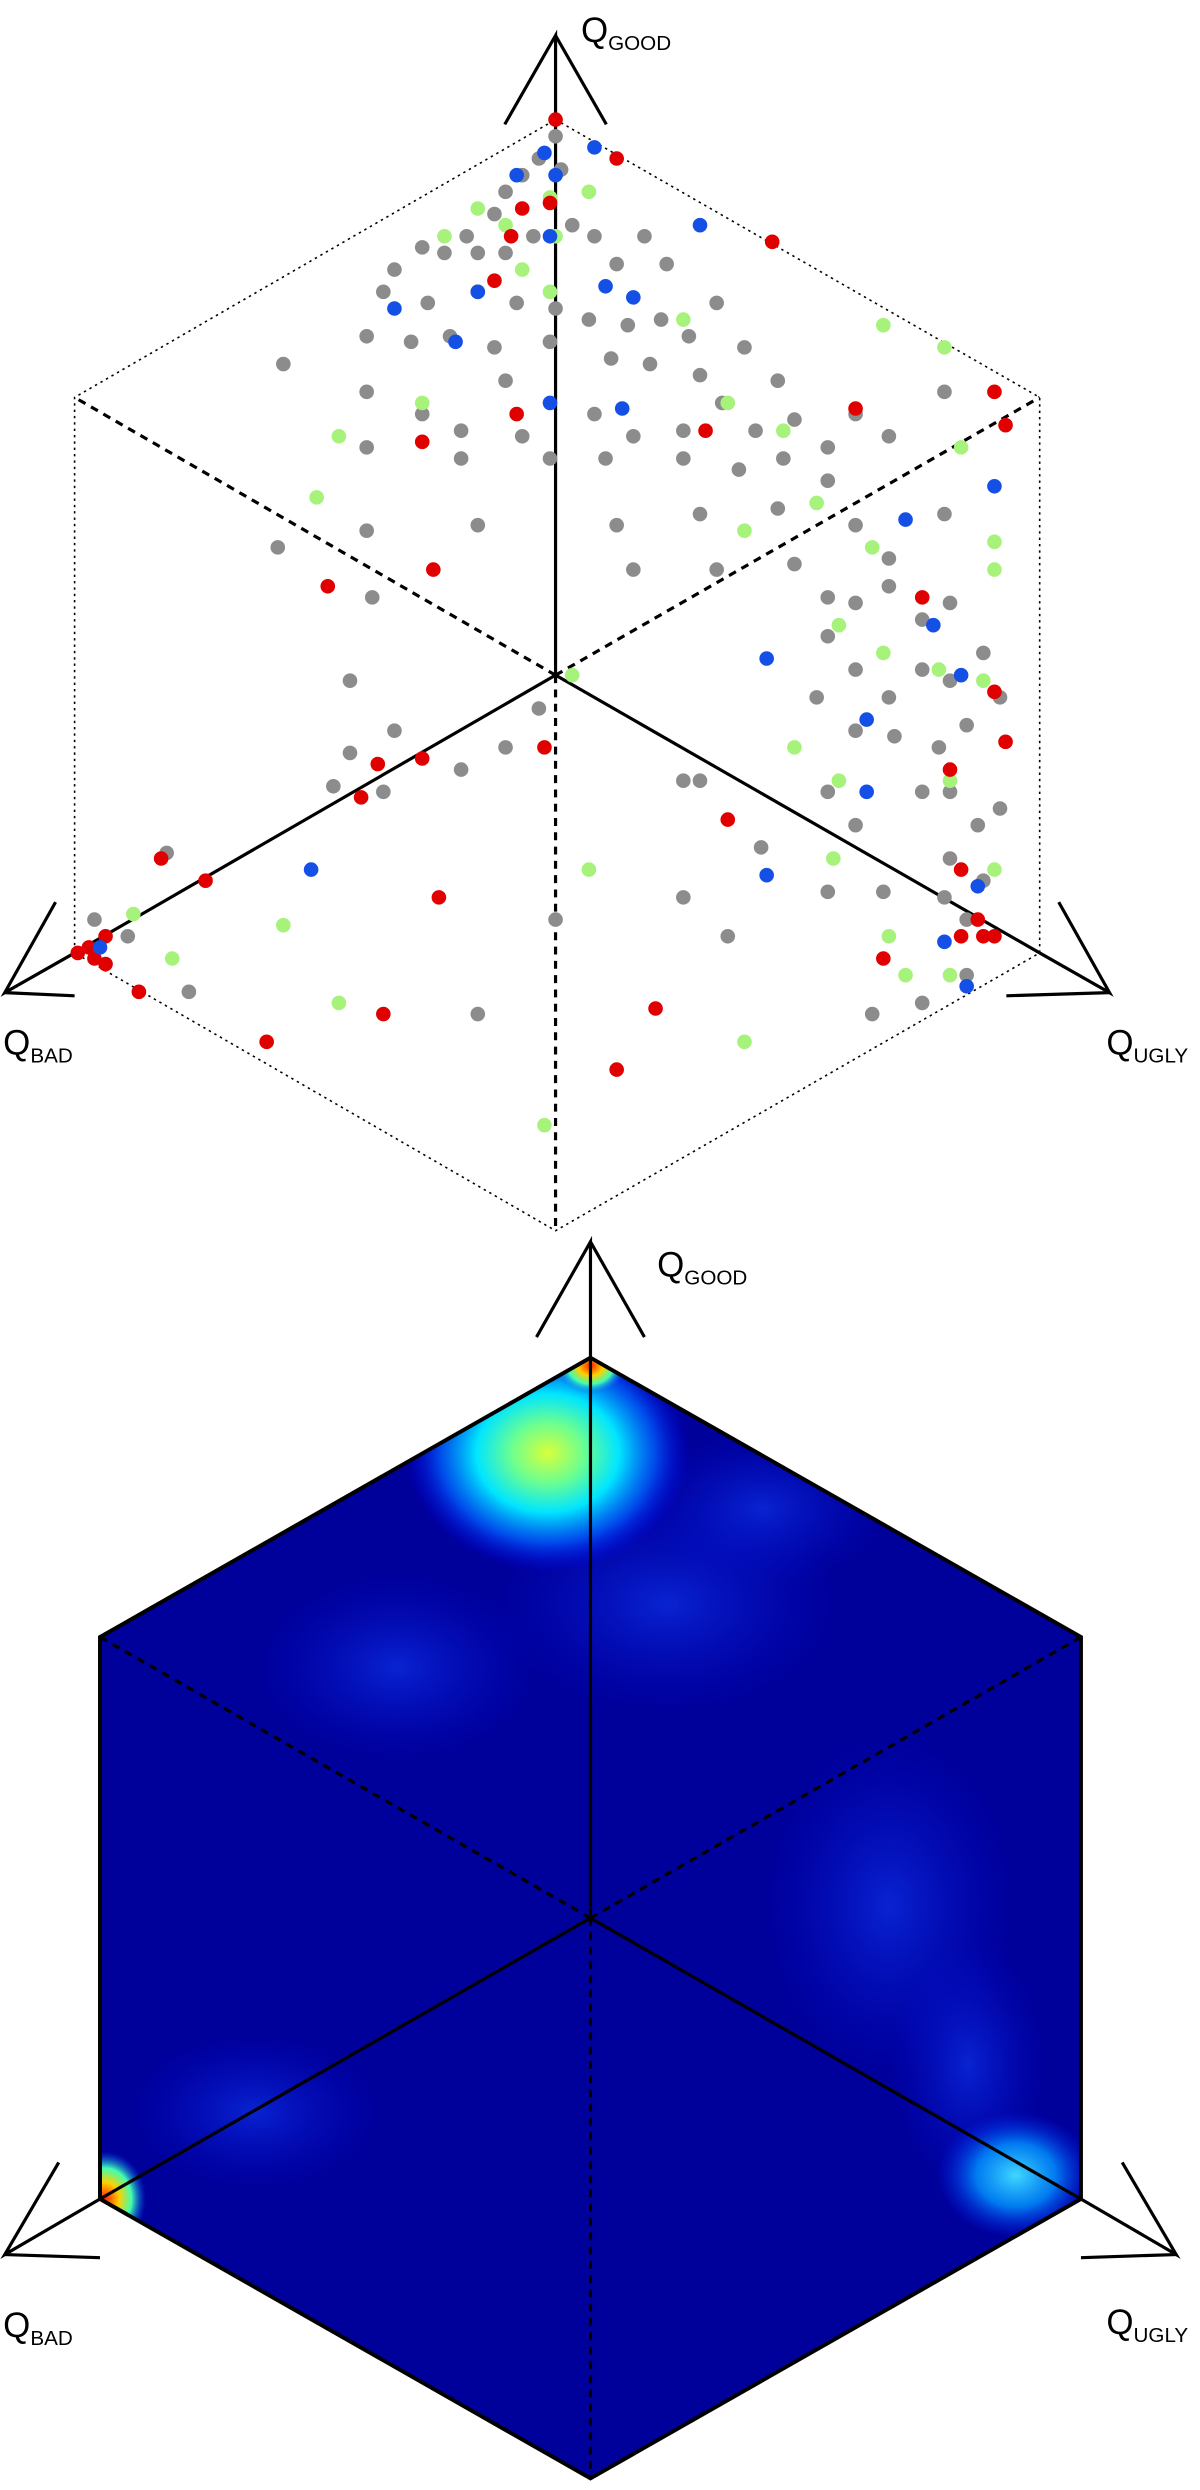  Describe the element at coordinates (38, 2328) in the screenshot. I see `axis-label: QBAD` at that location.